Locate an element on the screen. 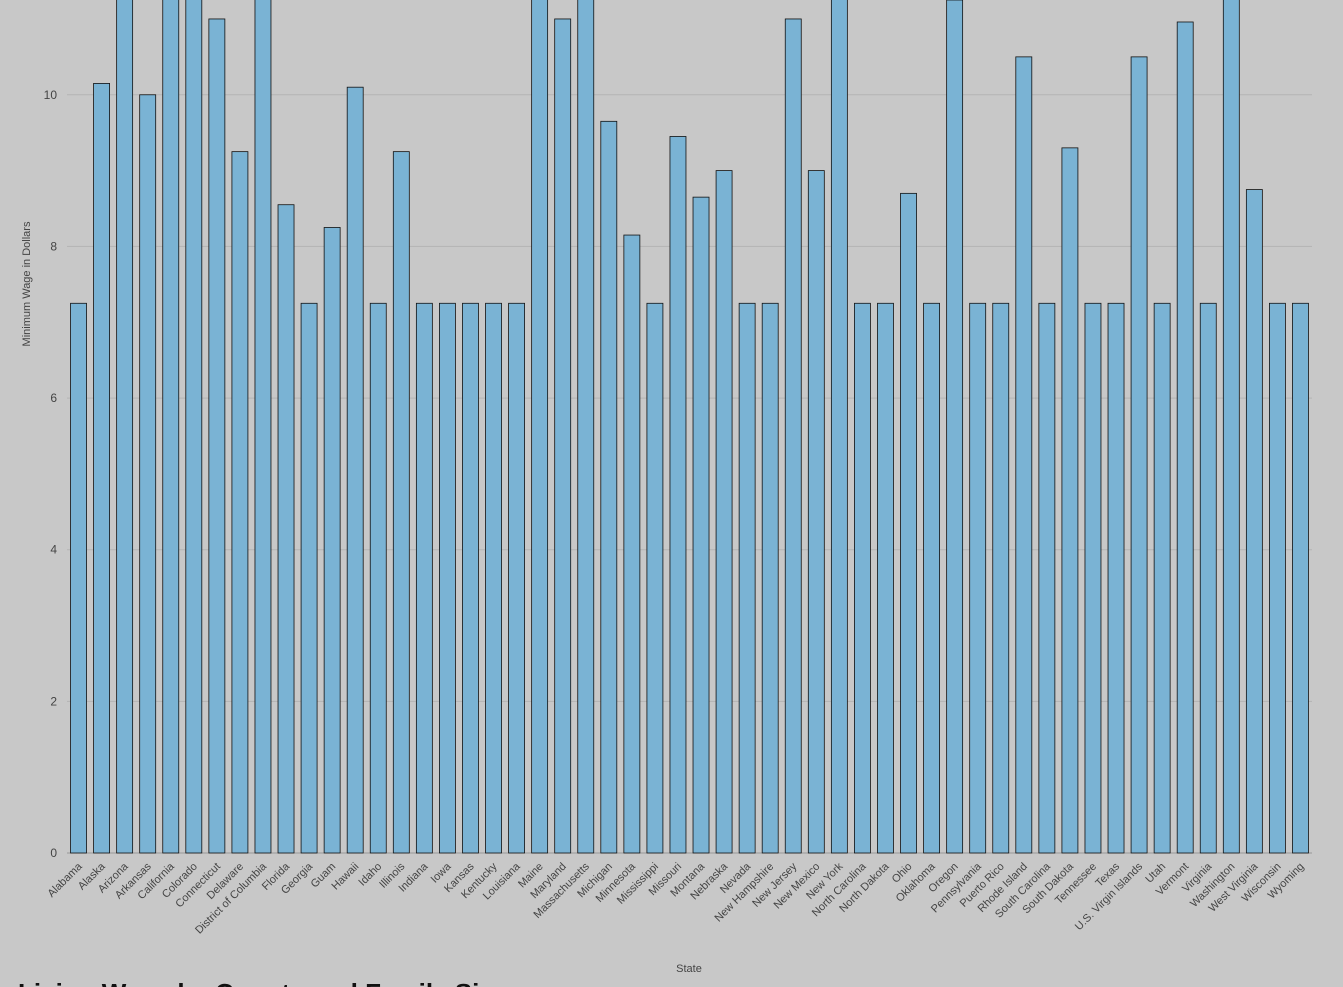 The width and height of the screenshot is (1343, 987). y-tick-label: 10 is located at coordinates (51, 95).